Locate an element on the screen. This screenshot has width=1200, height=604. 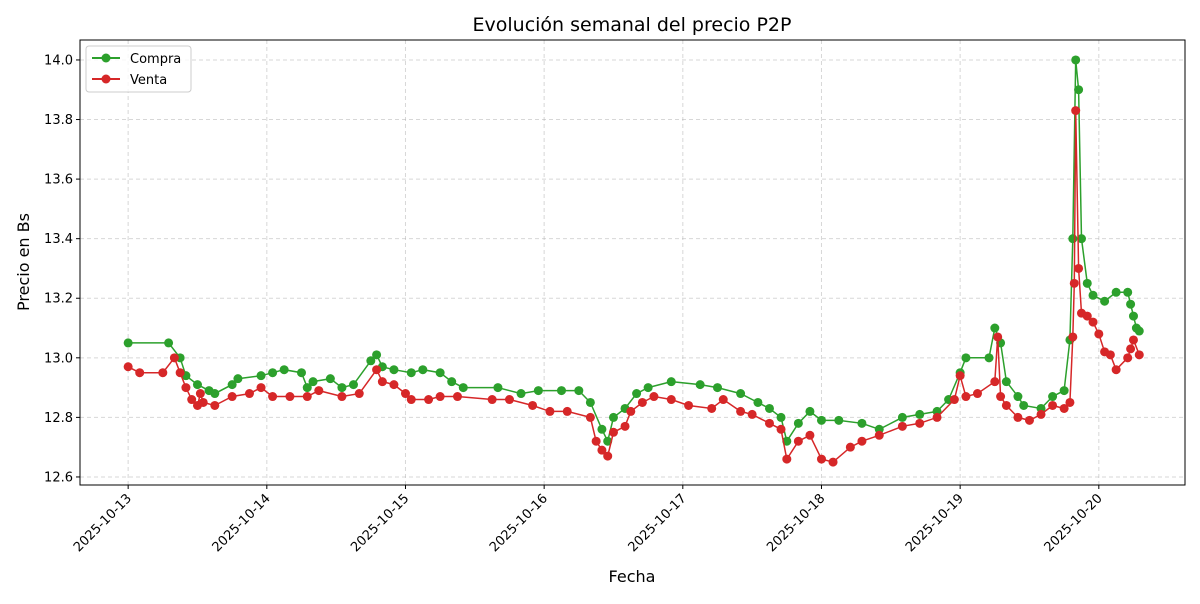
x-tick-label: 2025-10-14 is located at coordinates (242, 523).